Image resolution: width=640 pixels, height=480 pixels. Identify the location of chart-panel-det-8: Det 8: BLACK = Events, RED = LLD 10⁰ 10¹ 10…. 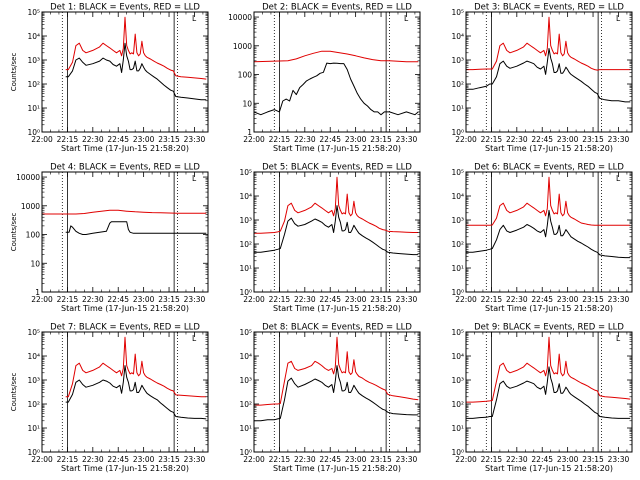
(330, 398).